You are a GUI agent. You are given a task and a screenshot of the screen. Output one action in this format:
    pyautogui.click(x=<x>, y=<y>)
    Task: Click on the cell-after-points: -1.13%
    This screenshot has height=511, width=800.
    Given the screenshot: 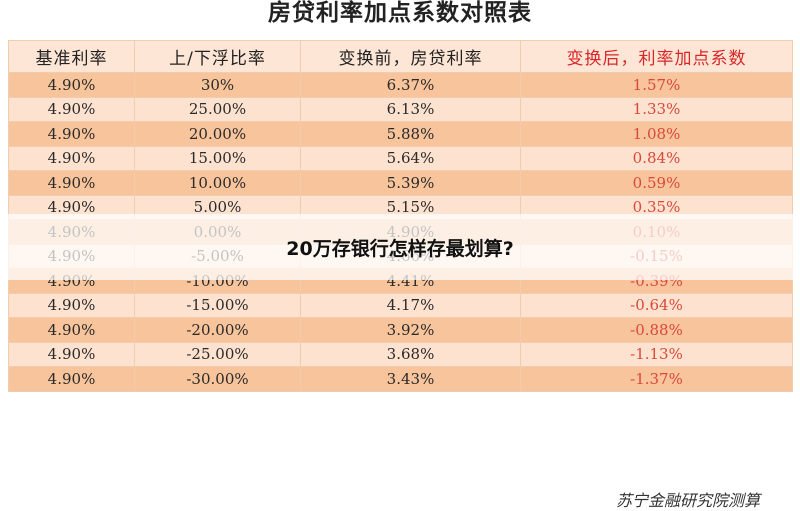 What is the action you would take?
    pyautogui.click(x=656, y=354)
    